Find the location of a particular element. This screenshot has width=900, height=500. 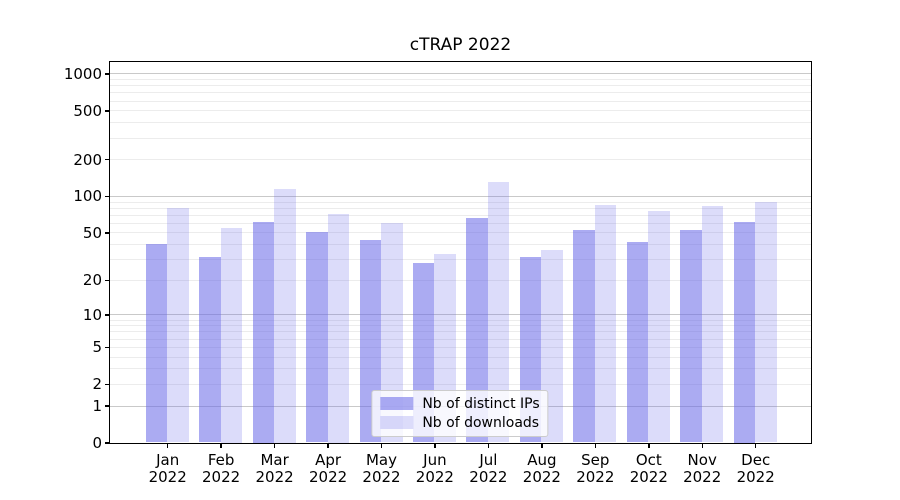

x-tick-jul is located at coordinates (488, 445).